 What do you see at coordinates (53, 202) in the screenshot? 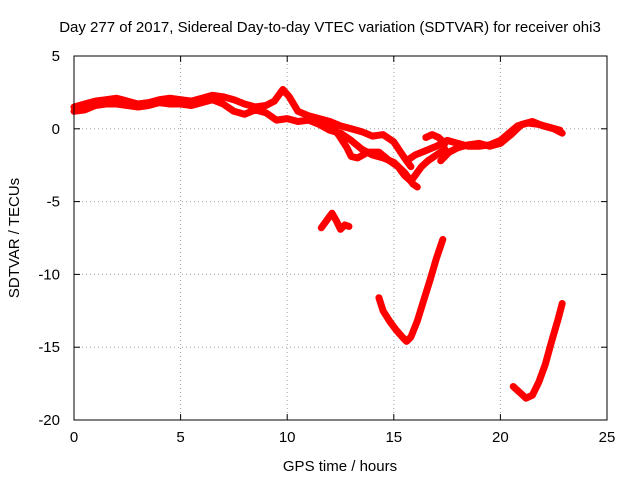
I see `y-tick-label: -5` at bounding box center [53, 202].